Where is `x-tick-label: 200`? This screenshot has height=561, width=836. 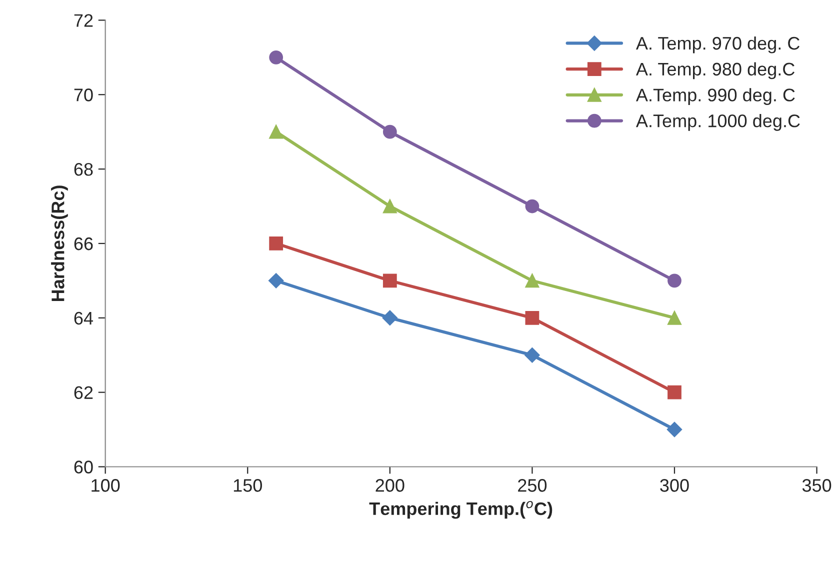 x-tick-label: 200 is located at coordinates (390, 485).